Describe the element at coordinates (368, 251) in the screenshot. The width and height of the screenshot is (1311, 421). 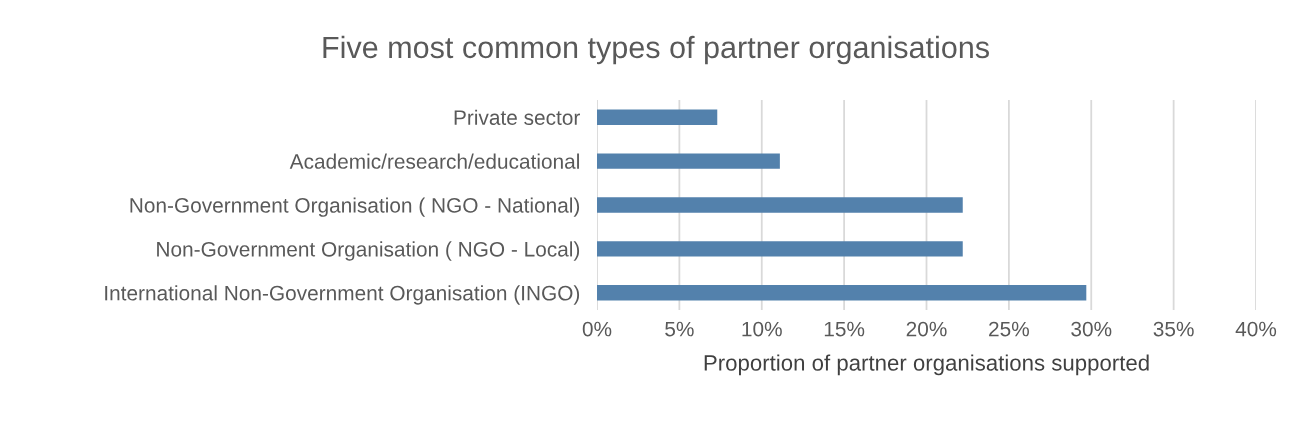
I see `y-tick-label: Non-Government Organisation ( NGO - Local)` at that location.